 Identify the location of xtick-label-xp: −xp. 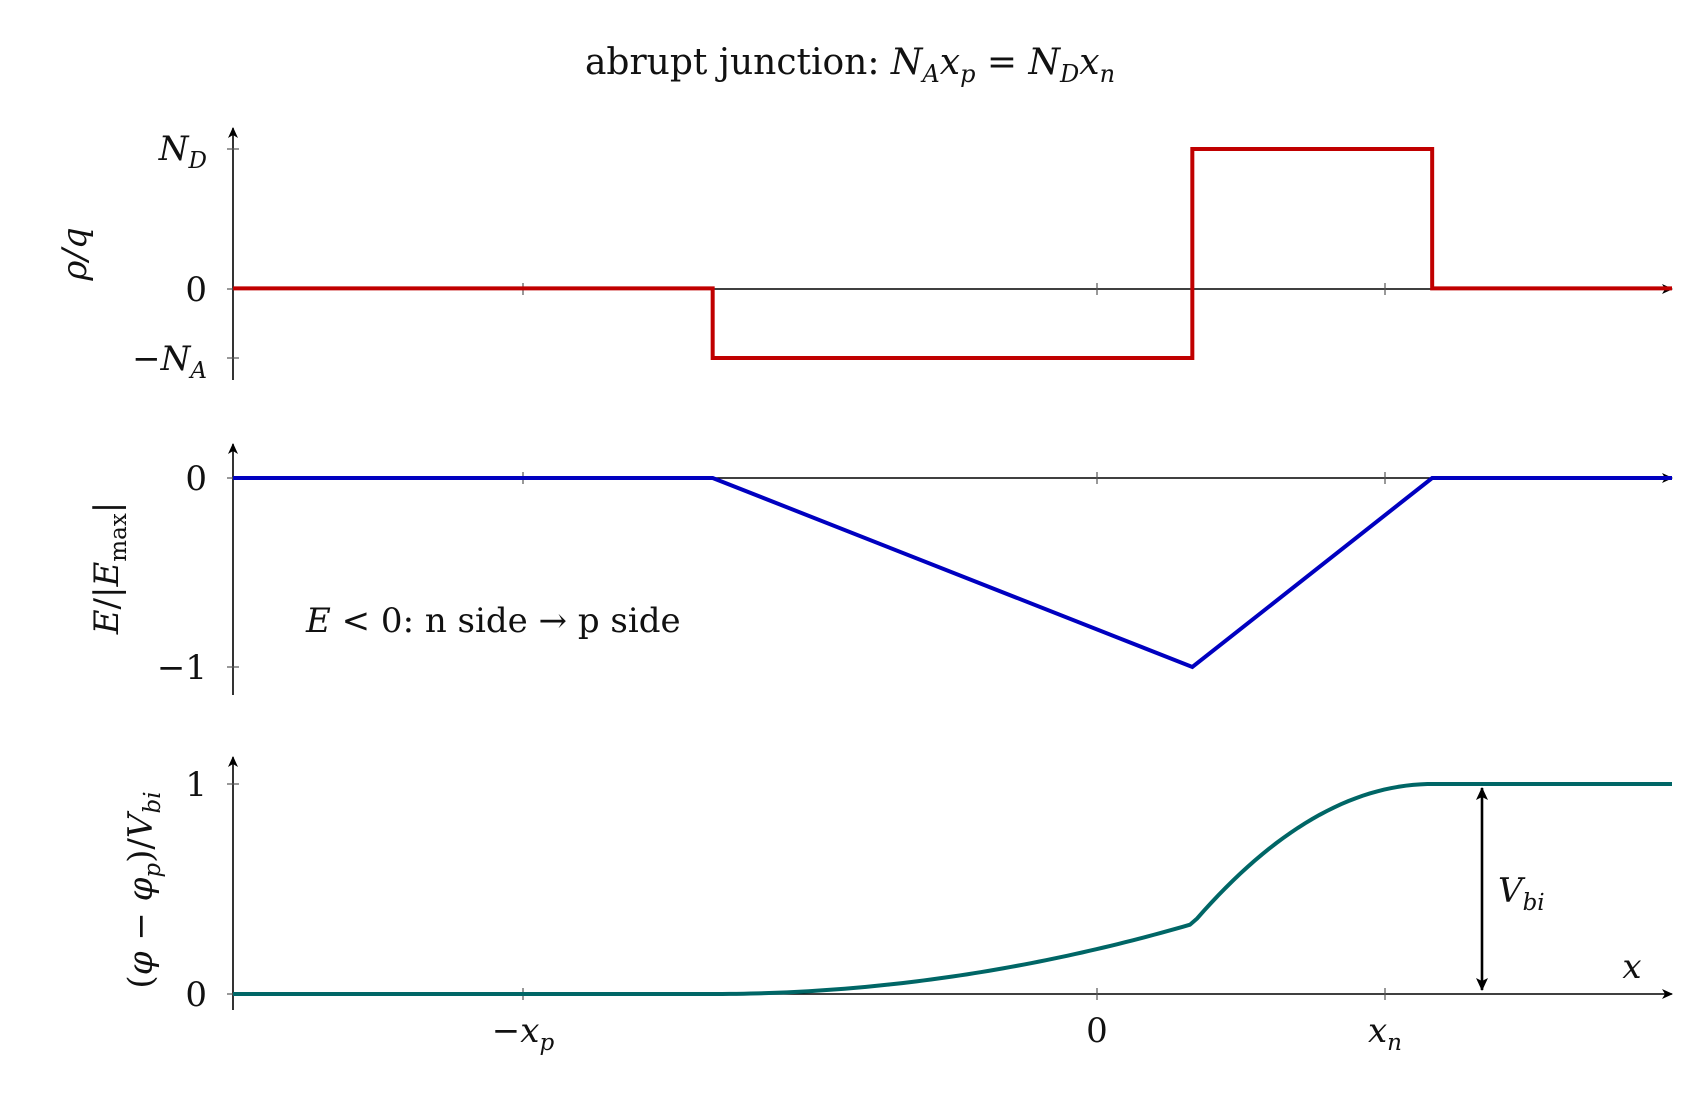
(523, 1033).